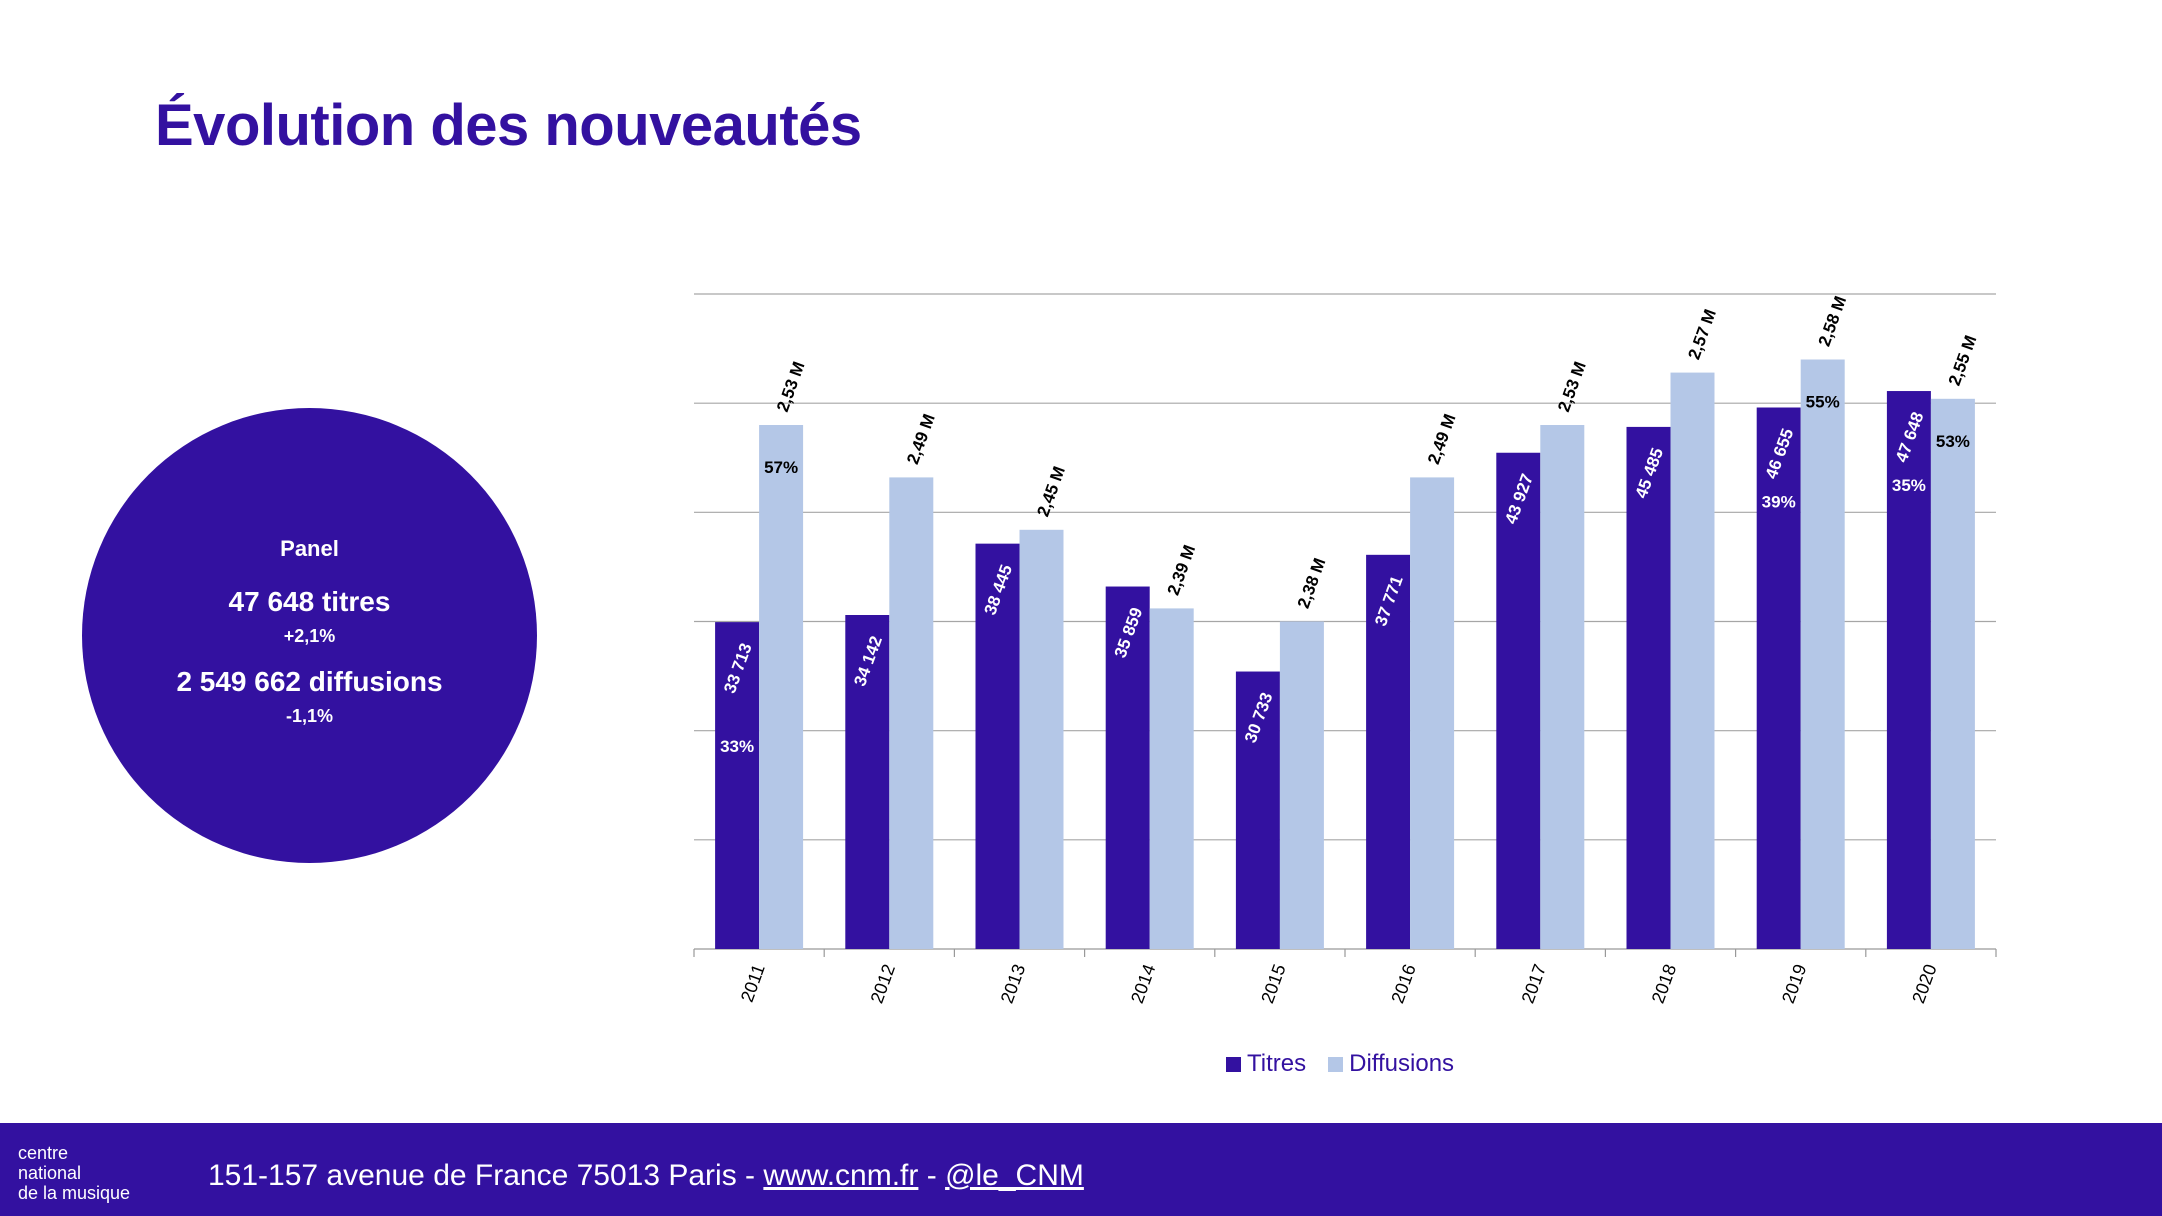 Image resolution: width=2162 pixels, height=1216 pixels. What do you see at coordinates (309, 681) in the screenshot?
I see `panel-diffusions: 2 549 662 diffusions` at bounding box center [309, 681].